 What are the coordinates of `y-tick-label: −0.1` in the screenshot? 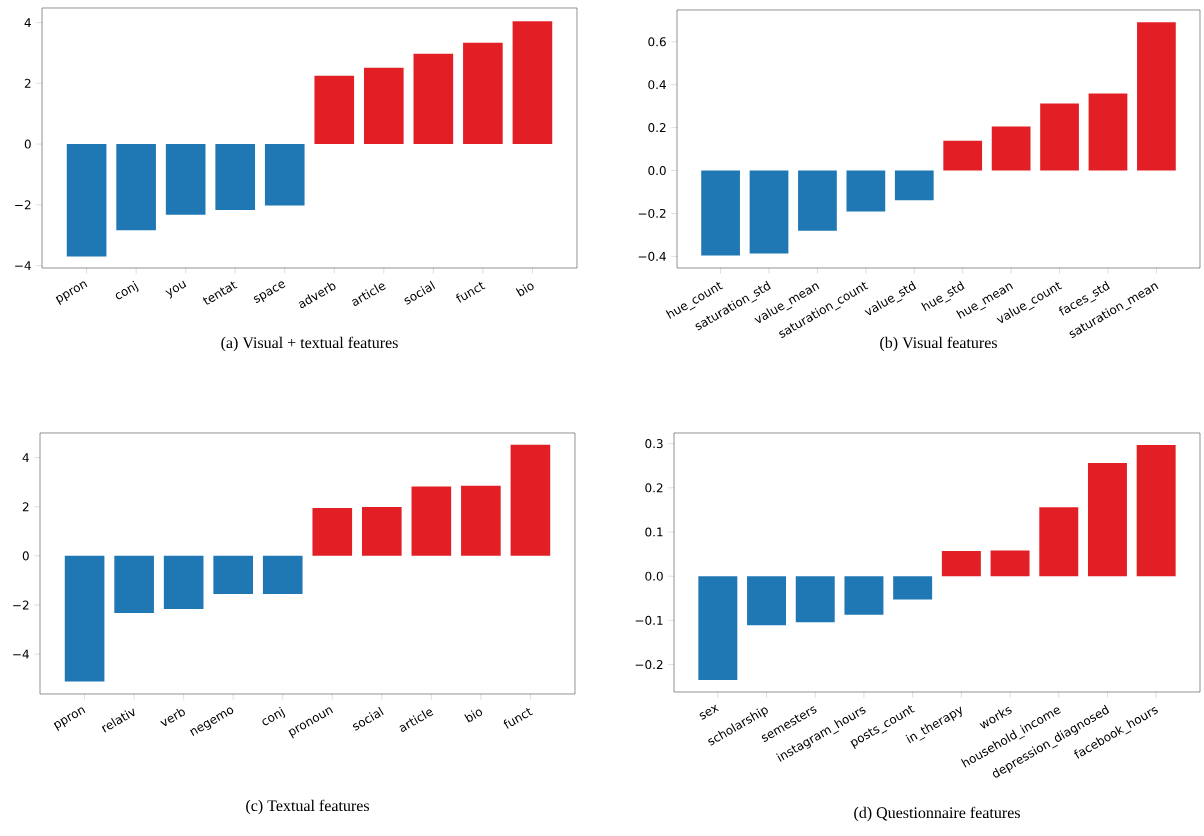 It's located at (649, 620).